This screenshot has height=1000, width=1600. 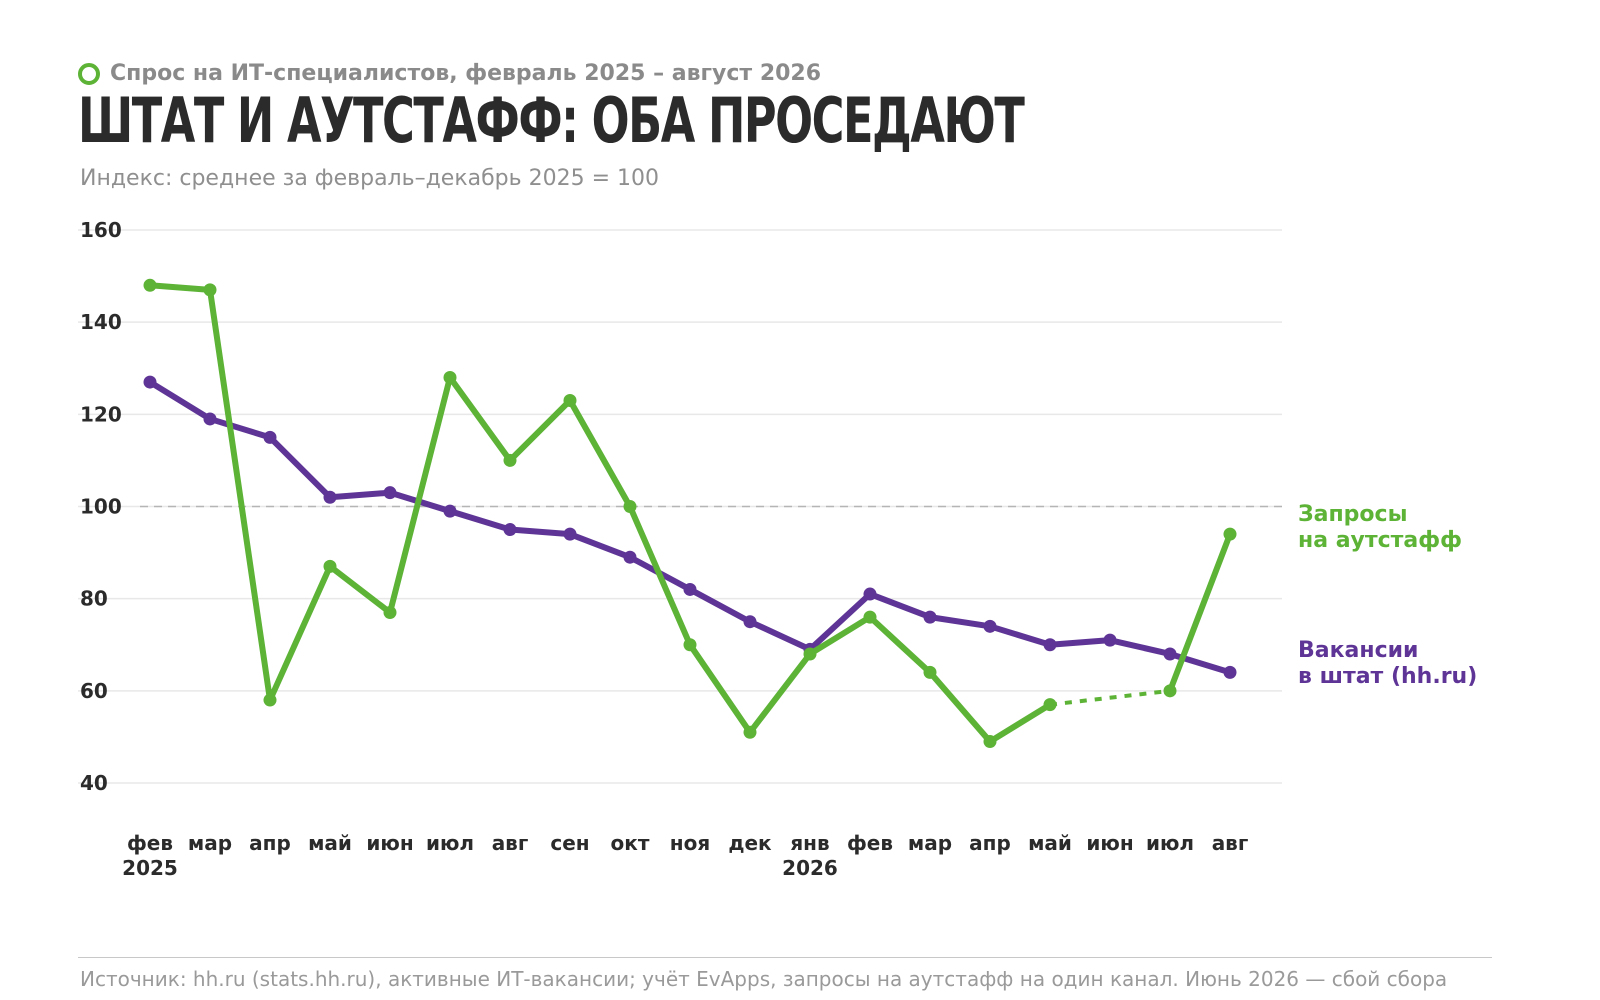 What do you see at coordinates (101, 230) in the screenshot?
I see `y-tick-label: 160` at bounding box center [101, 230].